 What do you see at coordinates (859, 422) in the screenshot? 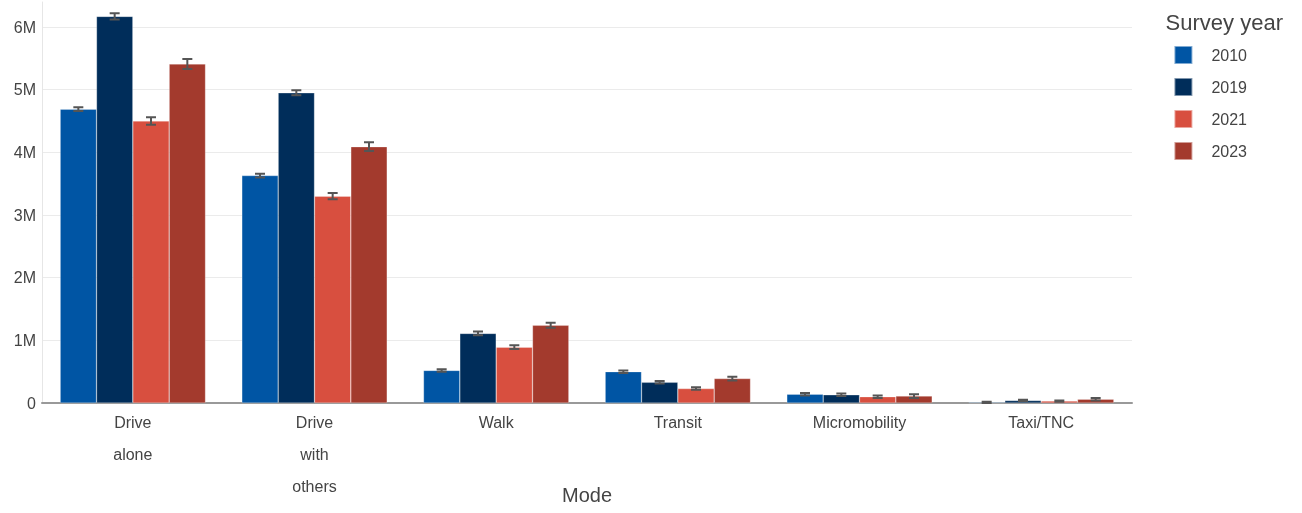
I see `x-tick-label: Micromobility` at bounding box center [859, 422].